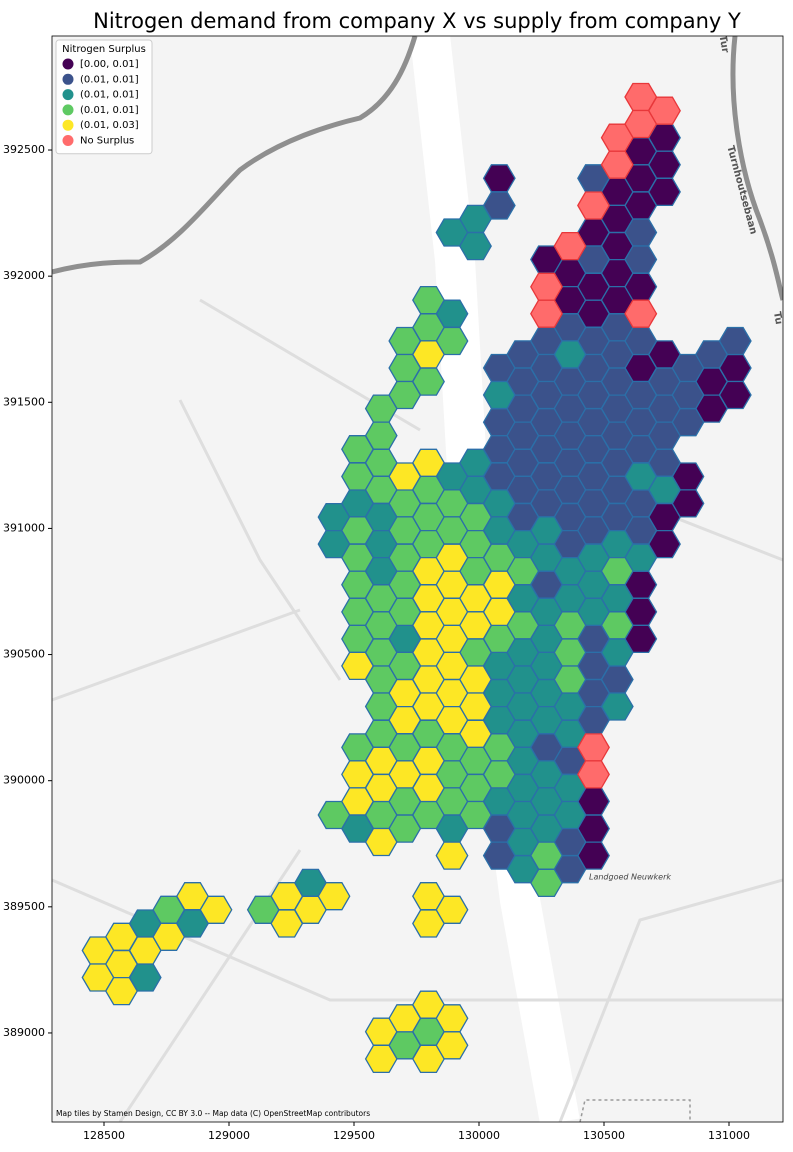 This screenshot has height=1152, width=793. What do you see at coordinates (777, 318) in the screenshot?
I see `road-label: Tu` at bounding box center [777, 318].